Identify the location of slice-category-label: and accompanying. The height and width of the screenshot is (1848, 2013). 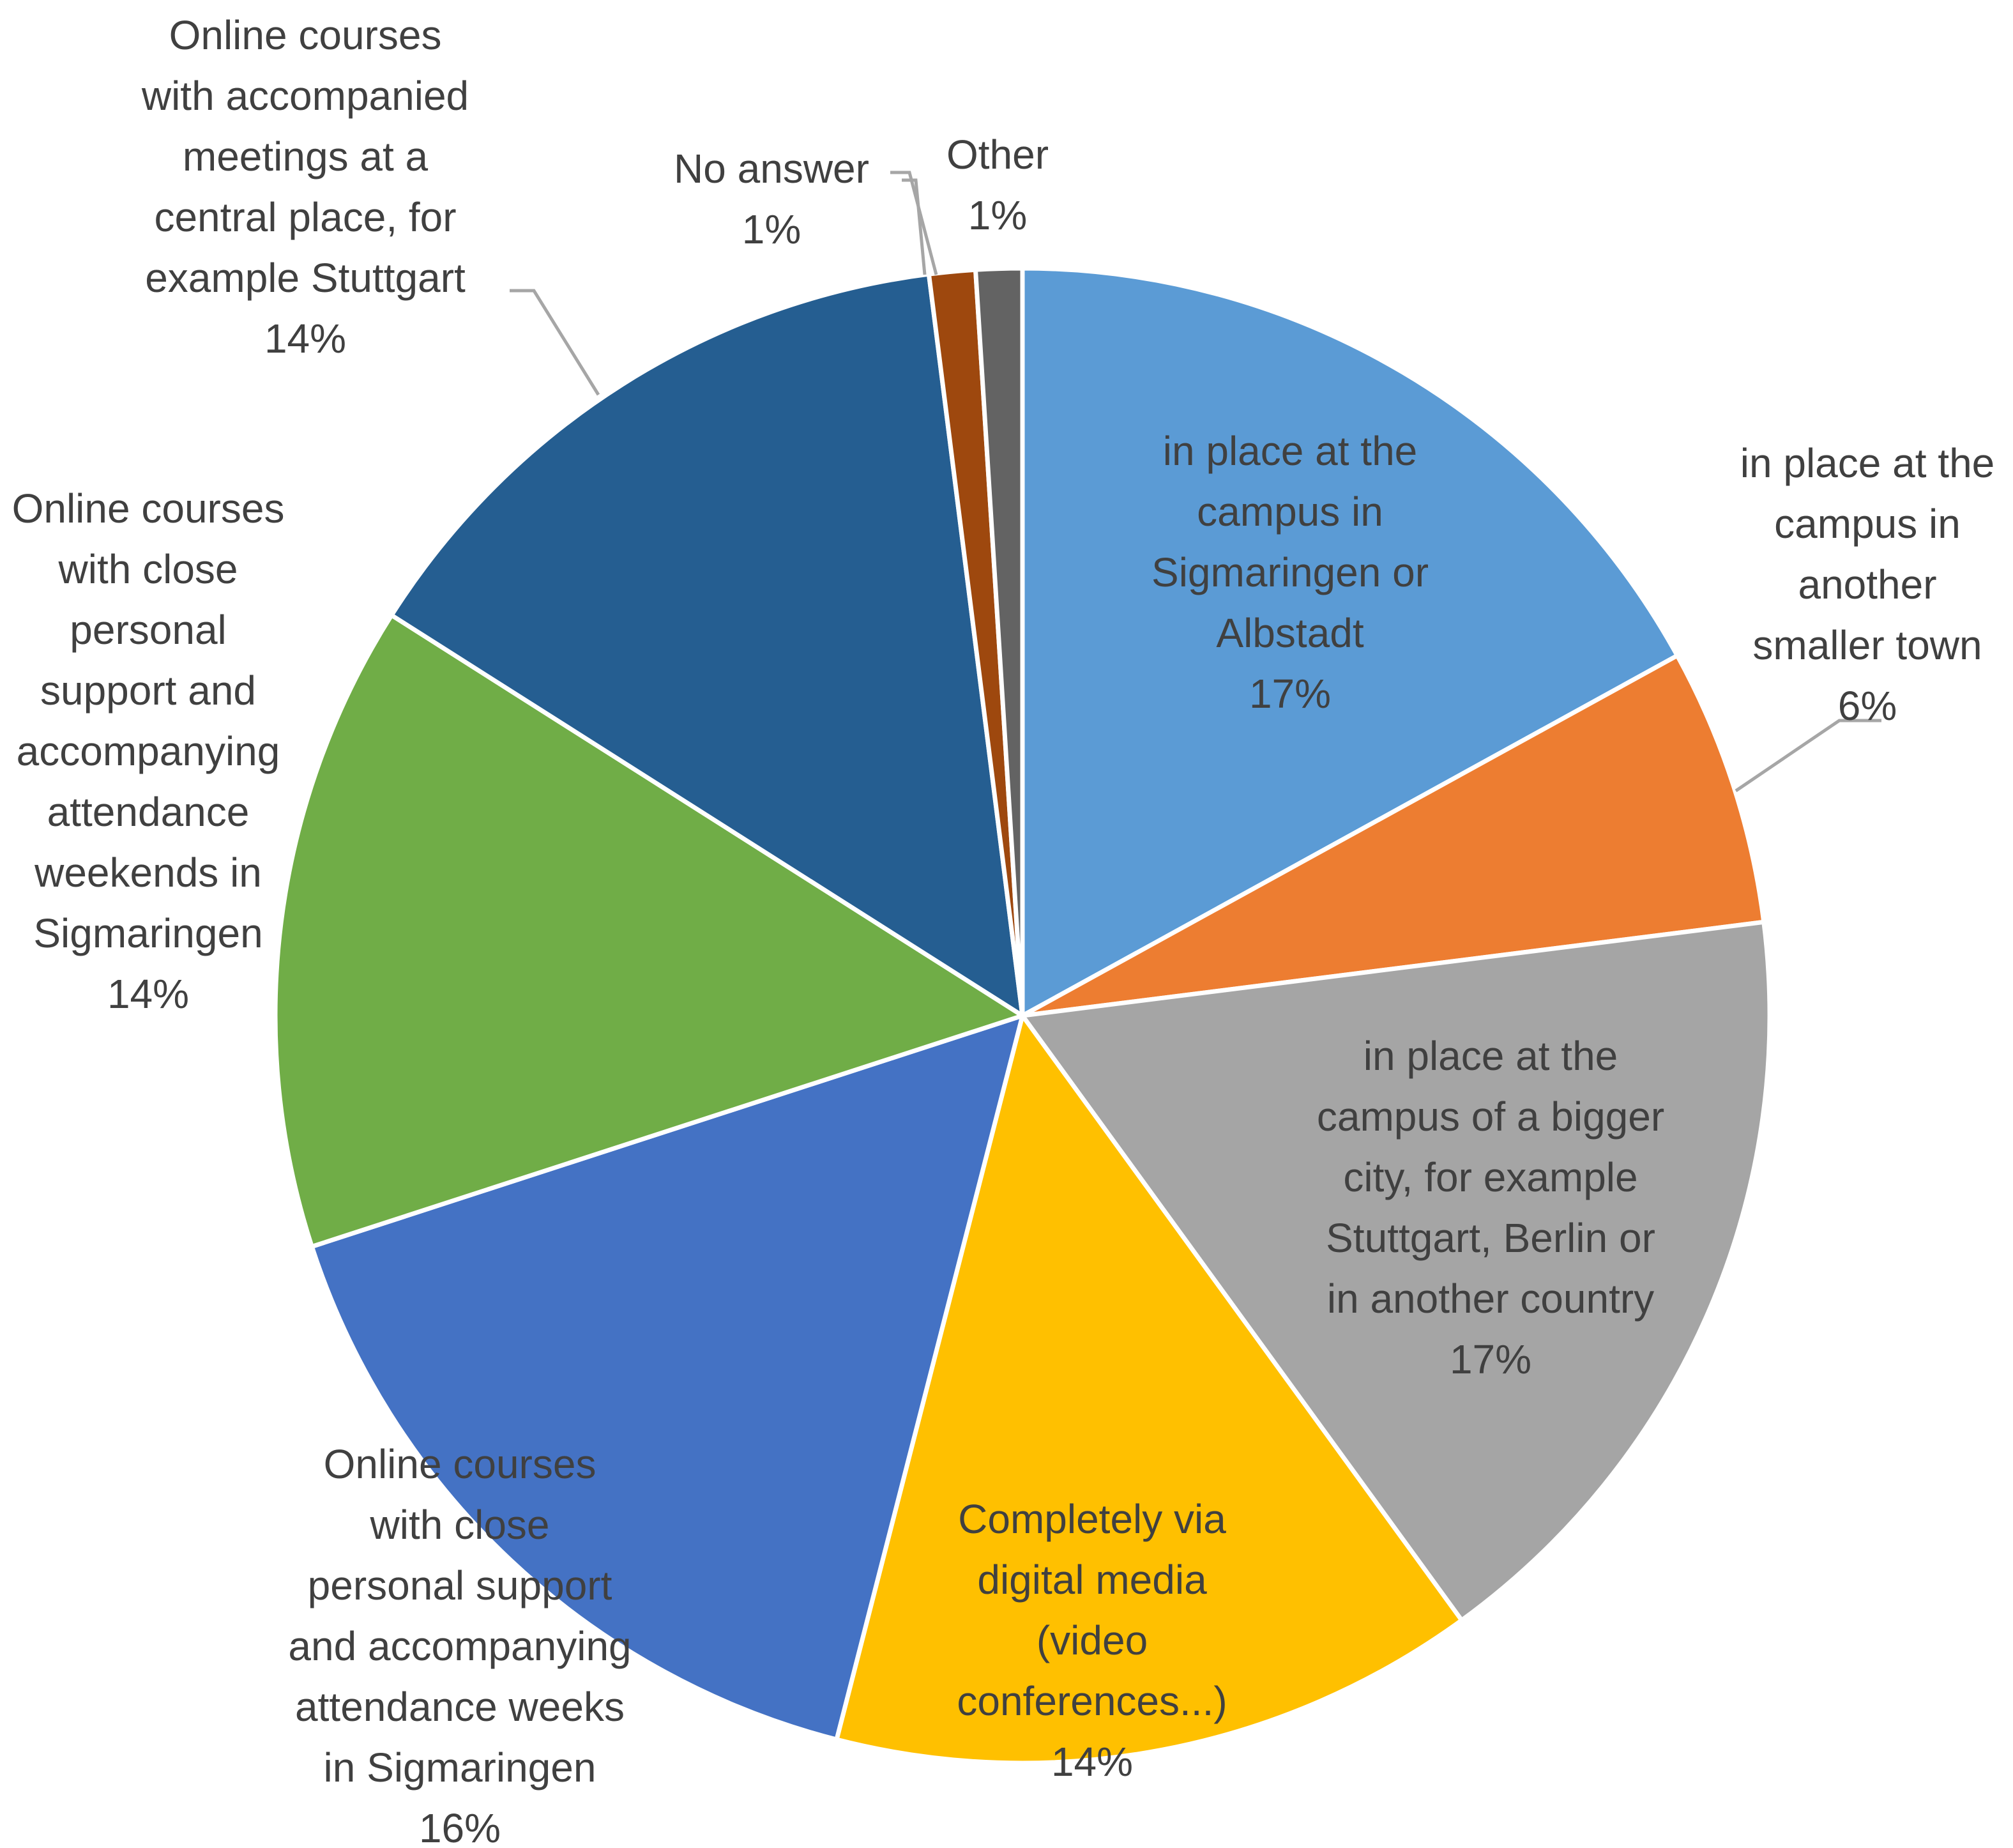
(459, 1646).